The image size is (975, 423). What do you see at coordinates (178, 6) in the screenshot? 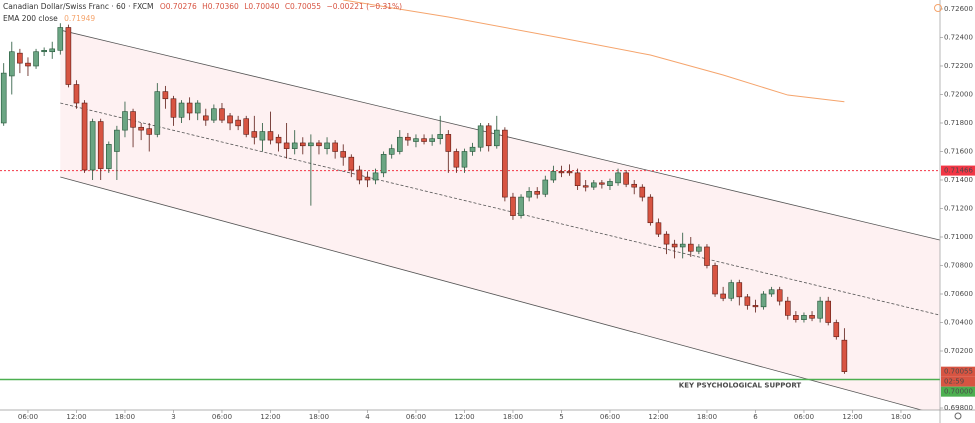
I see `ohlc-open: O0.70276` at bounding box center [178, 6].